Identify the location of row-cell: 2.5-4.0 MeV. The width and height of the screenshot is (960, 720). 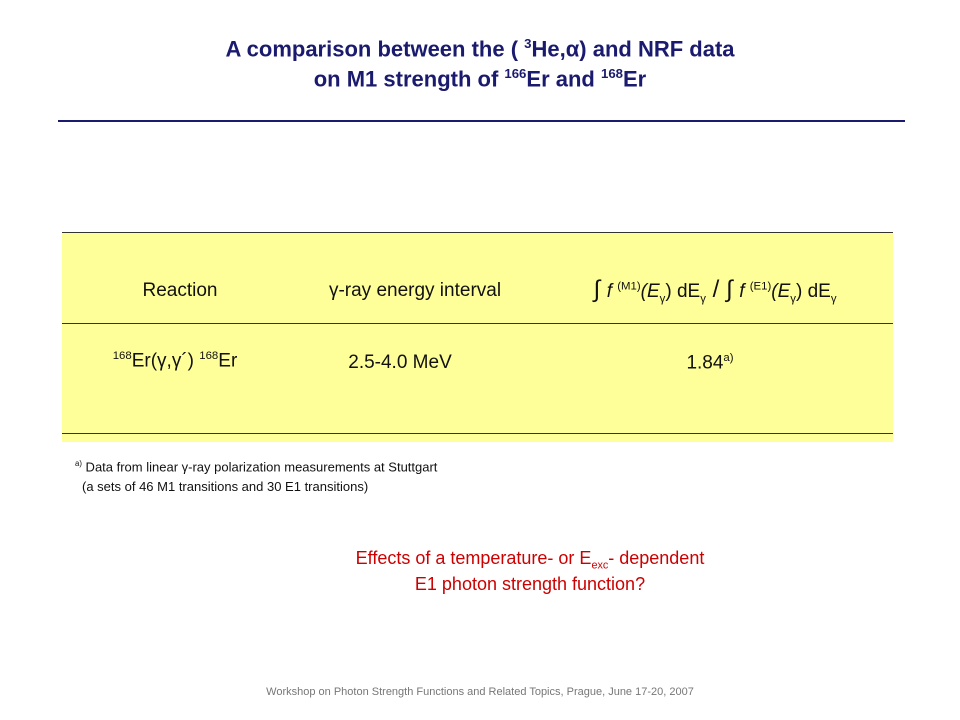
(400, 362).